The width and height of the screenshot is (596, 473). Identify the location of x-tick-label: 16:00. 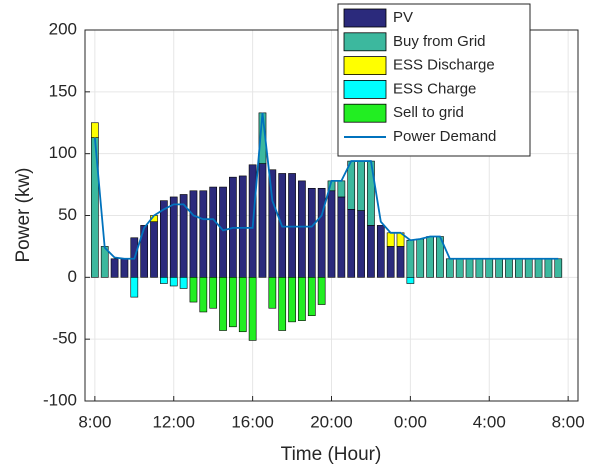
(252, 421).